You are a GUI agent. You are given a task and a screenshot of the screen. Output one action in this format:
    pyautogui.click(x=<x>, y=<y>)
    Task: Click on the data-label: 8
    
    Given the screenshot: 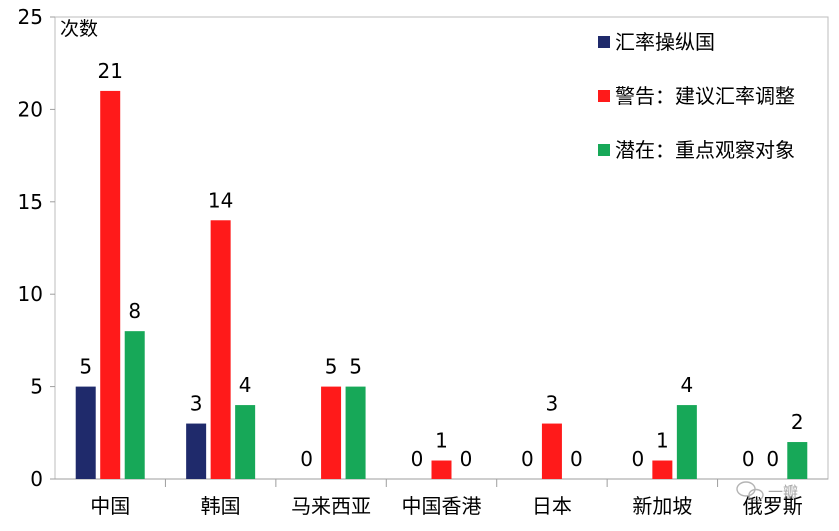 What is the action you would take?
    pyautogui.click(x=134, y=311)
    